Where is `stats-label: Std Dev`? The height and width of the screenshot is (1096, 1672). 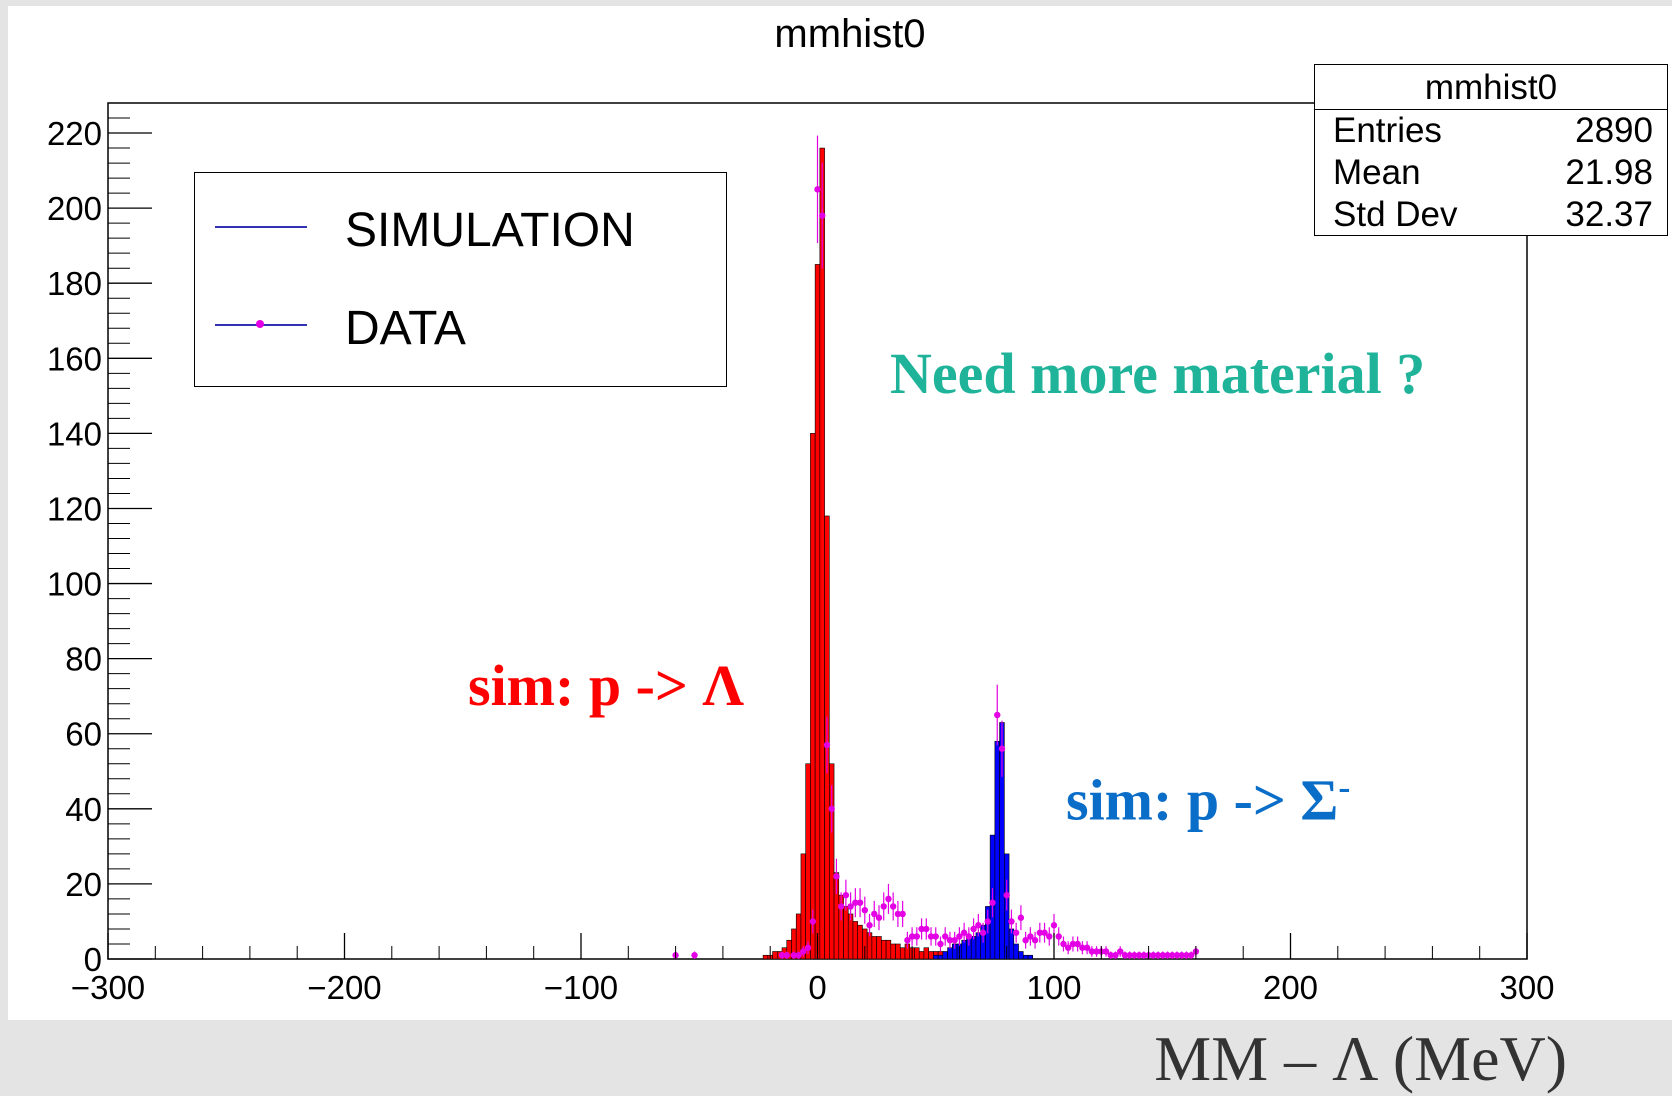 stats-label: Std Dev is located at coordinates (1395, 214).